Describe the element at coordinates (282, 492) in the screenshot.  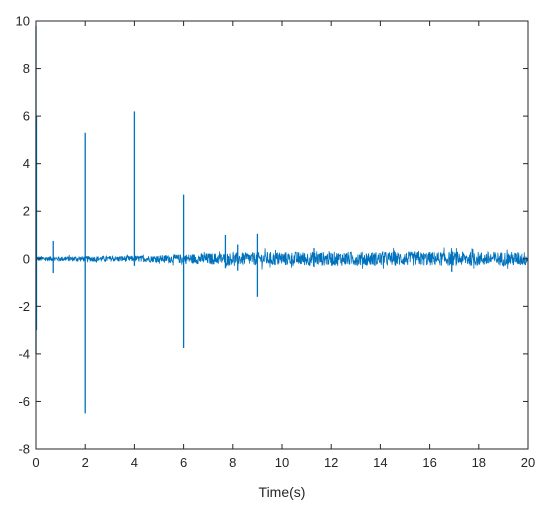
I see `x-axis-label: Time(s)` at that location.